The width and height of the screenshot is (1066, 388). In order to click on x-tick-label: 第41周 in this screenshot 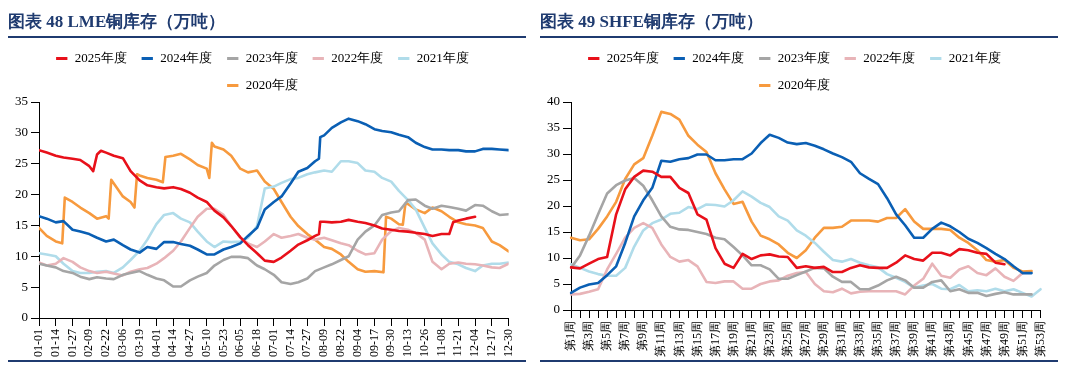, I will do `click(931, 339)`.